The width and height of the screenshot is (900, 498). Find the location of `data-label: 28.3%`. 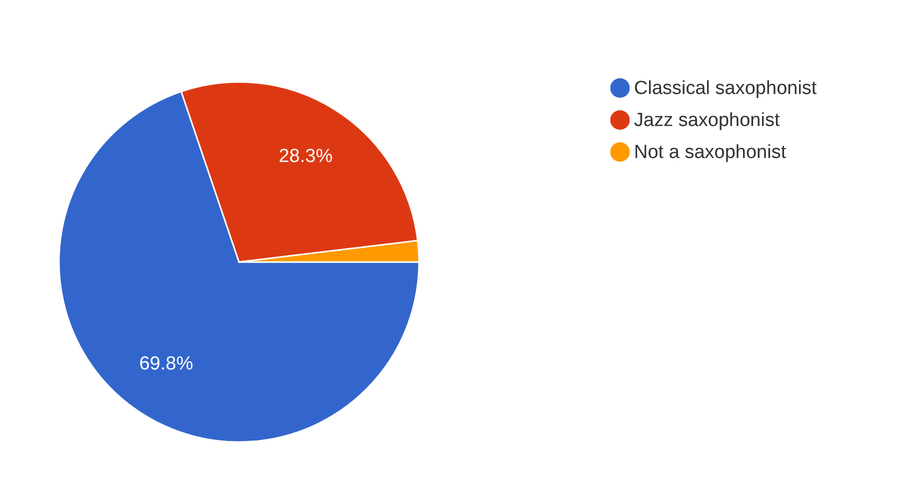

data-label: 28.3% is located at coordinates (305, 157).